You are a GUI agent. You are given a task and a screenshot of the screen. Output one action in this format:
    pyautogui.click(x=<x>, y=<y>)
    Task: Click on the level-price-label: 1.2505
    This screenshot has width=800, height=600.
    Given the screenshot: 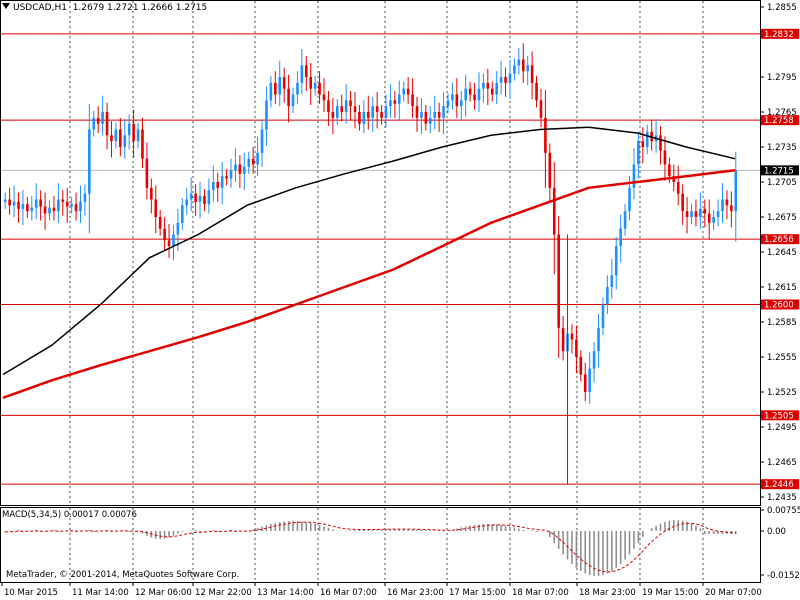 What is the action you would take?
    pyautogui.click(x=779, y=416)
    